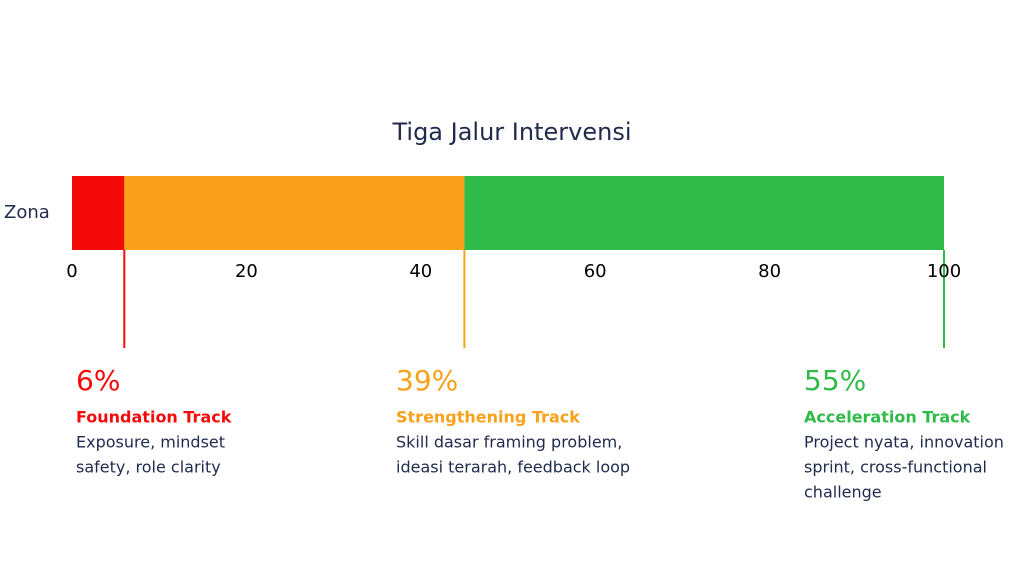 The width and height of the screenshot is (1024, 576). I want to click on chart-title: Tiga Jalur Intervensi, so click(511, 132).